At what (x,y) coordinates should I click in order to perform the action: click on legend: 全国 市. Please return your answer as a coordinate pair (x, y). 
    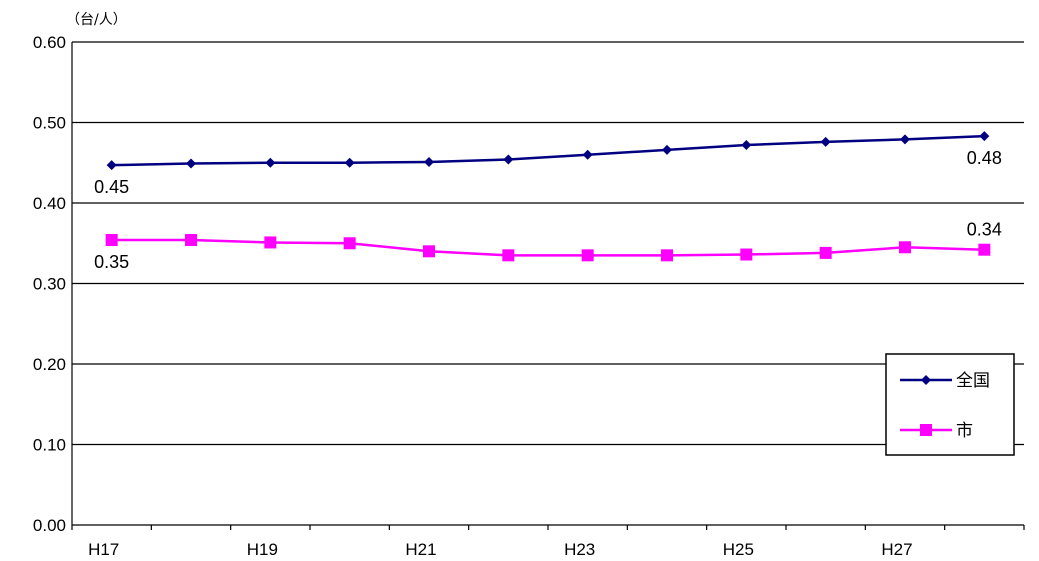
    Looking at the image, I should click on (950, 404).